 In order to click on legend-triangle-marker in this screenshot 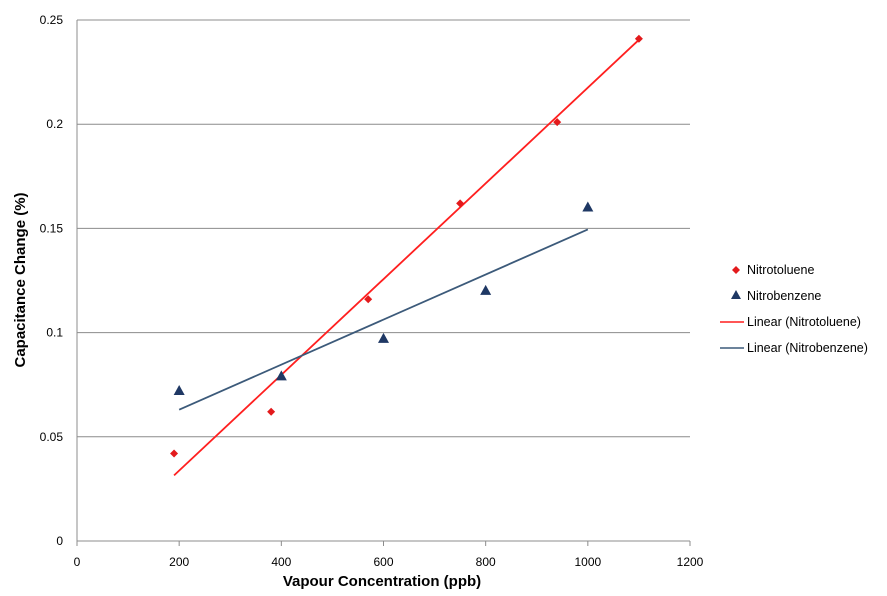, I will do `click(736, 294)`.